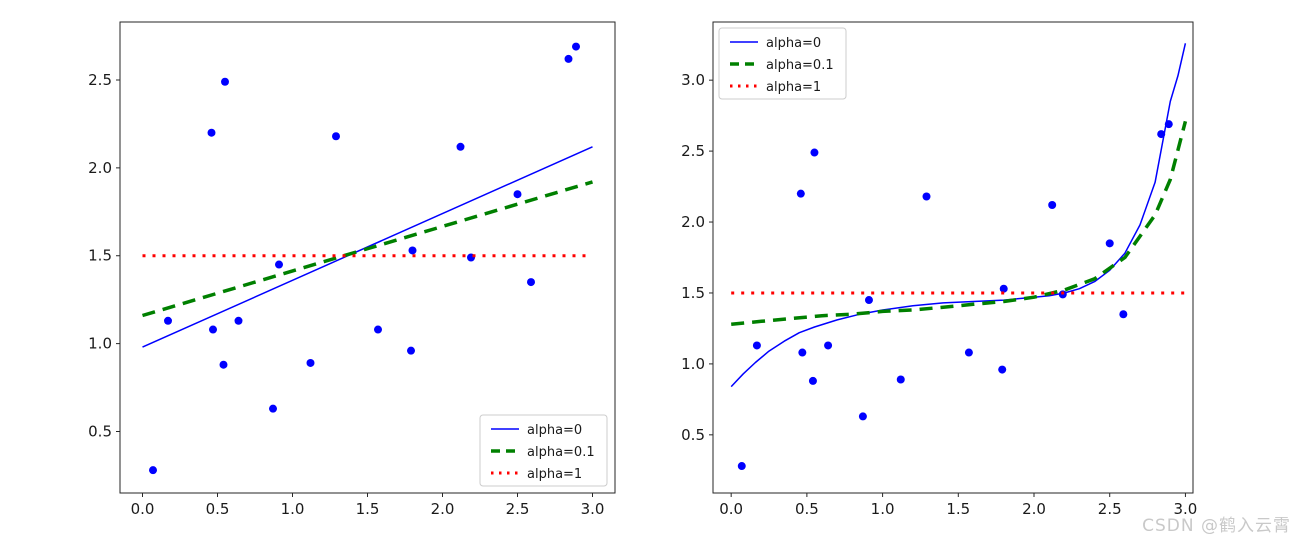 This screenshot has height=542, width=1311. I want to click on watermark: CSDN @鹤入云霄, so click(1216, 526).